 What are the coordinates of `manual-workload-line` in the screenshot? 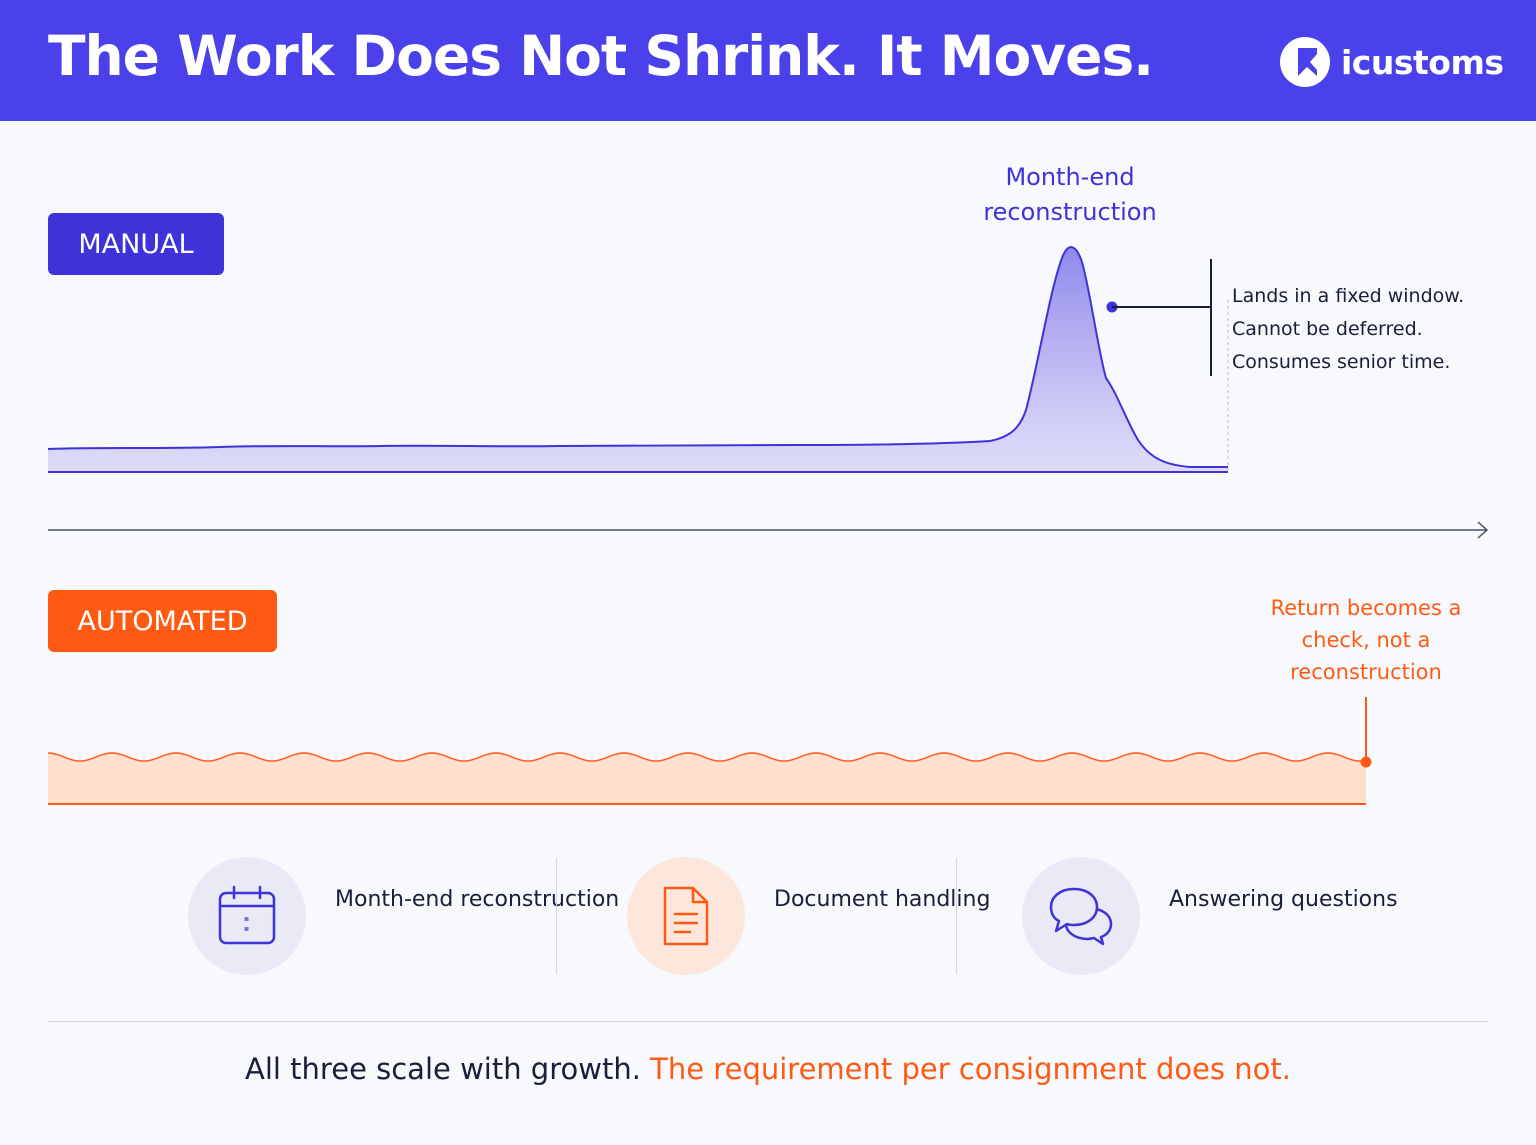 It's located at (637, 357).